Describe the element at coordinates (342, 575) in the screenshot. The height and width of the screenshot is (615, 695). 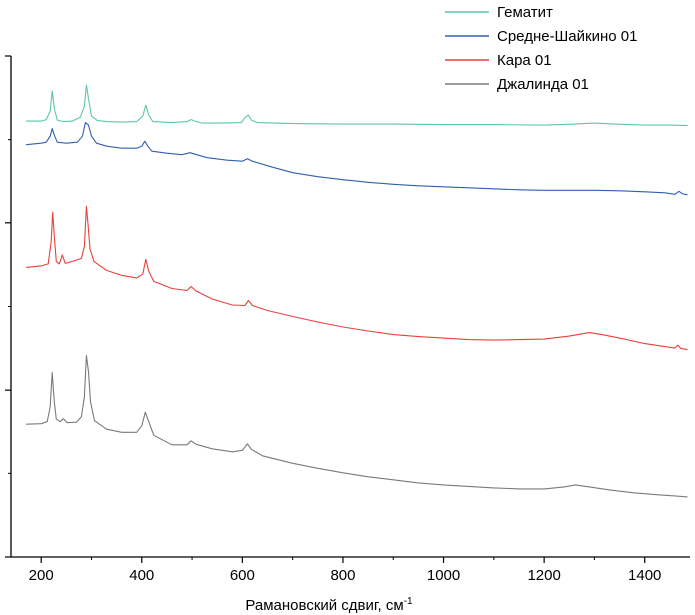
I see `x-tick-label: 800` at that location.